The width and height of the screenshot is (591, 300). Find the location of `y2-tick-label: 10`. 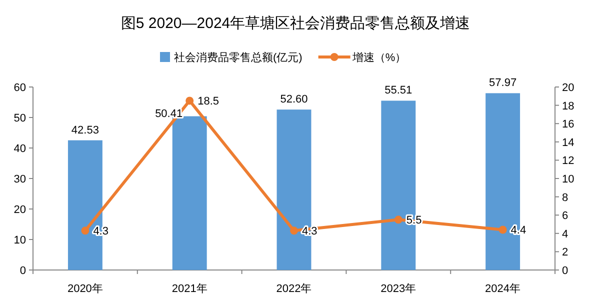

y2-tick-label: 10 is located at coordinates (568, 180).